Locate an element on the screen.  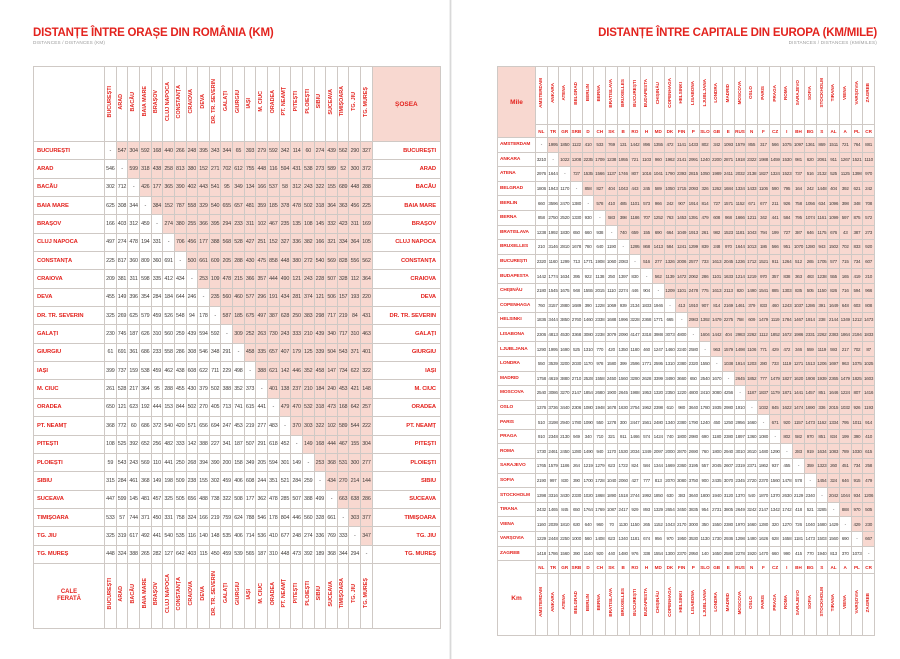
distance-cell: 310 is located at coordinates (355, 334).